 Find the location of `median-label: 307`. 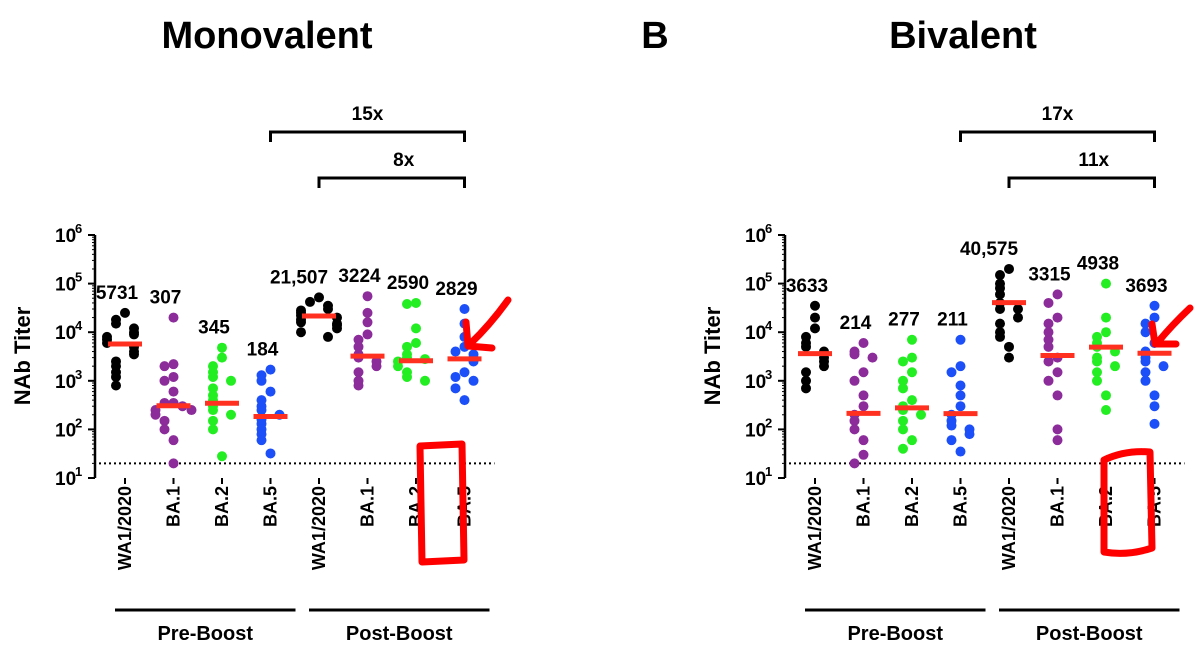

median-label: 307 is located at coordinates (166, 298).